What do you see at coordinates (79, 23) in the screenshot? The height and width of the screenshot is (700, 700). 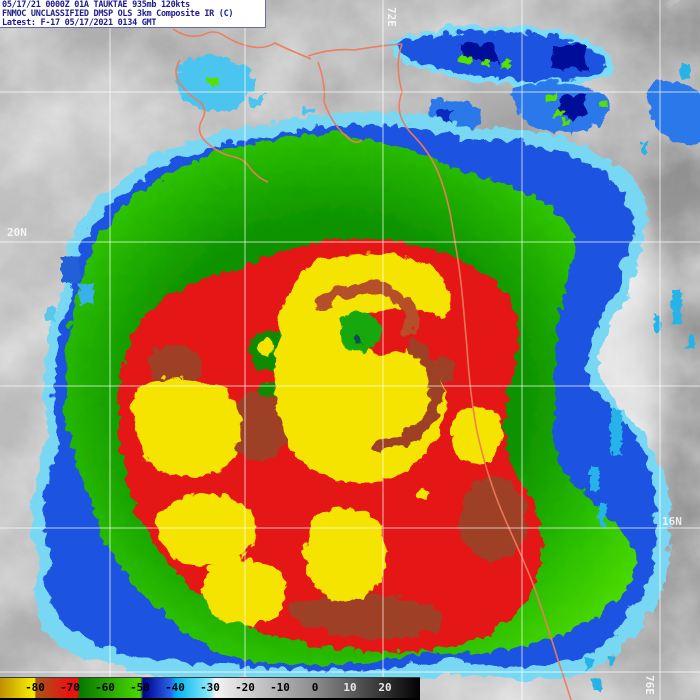 I see `header-line-3: Latest: F-17 05/17/2021 0134 GMT` at bounding box center [79, 23].